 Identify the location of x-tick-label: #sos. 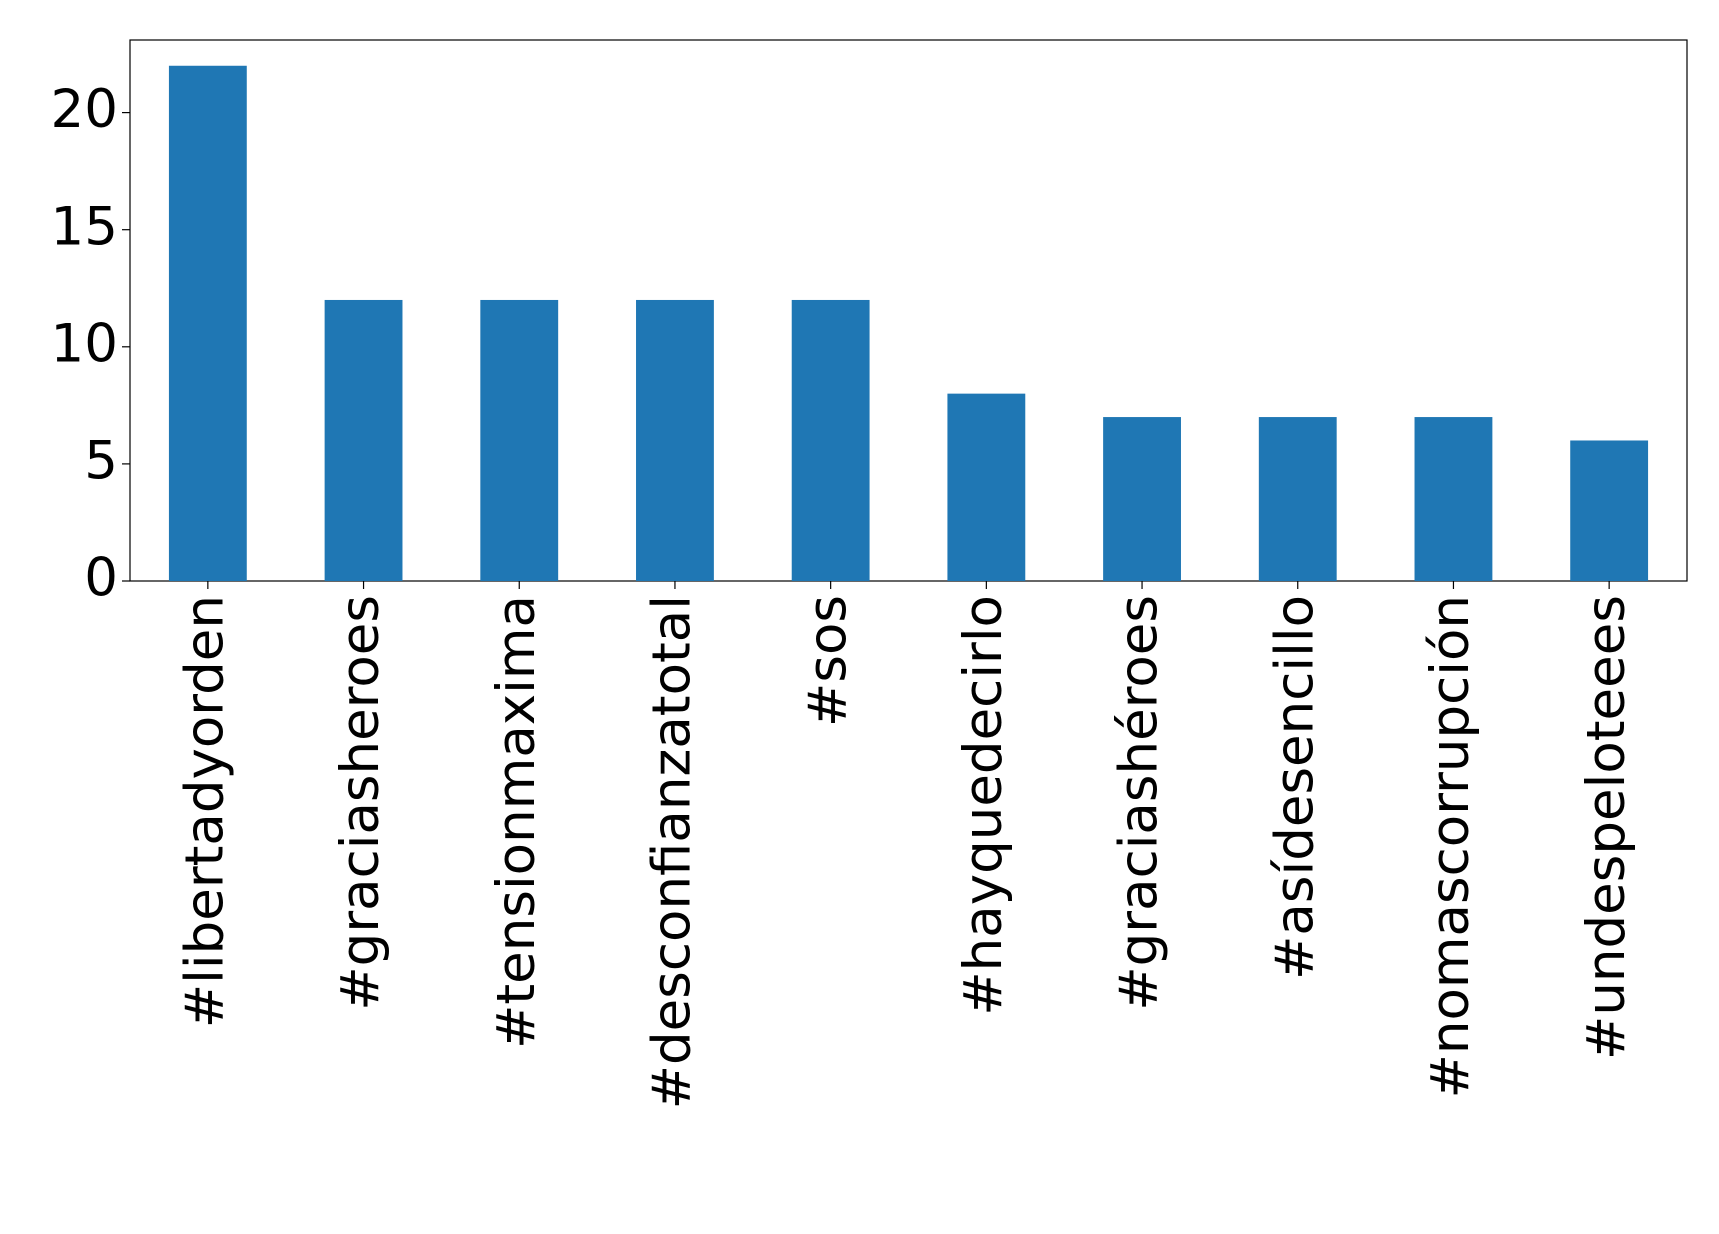
(827, 661).